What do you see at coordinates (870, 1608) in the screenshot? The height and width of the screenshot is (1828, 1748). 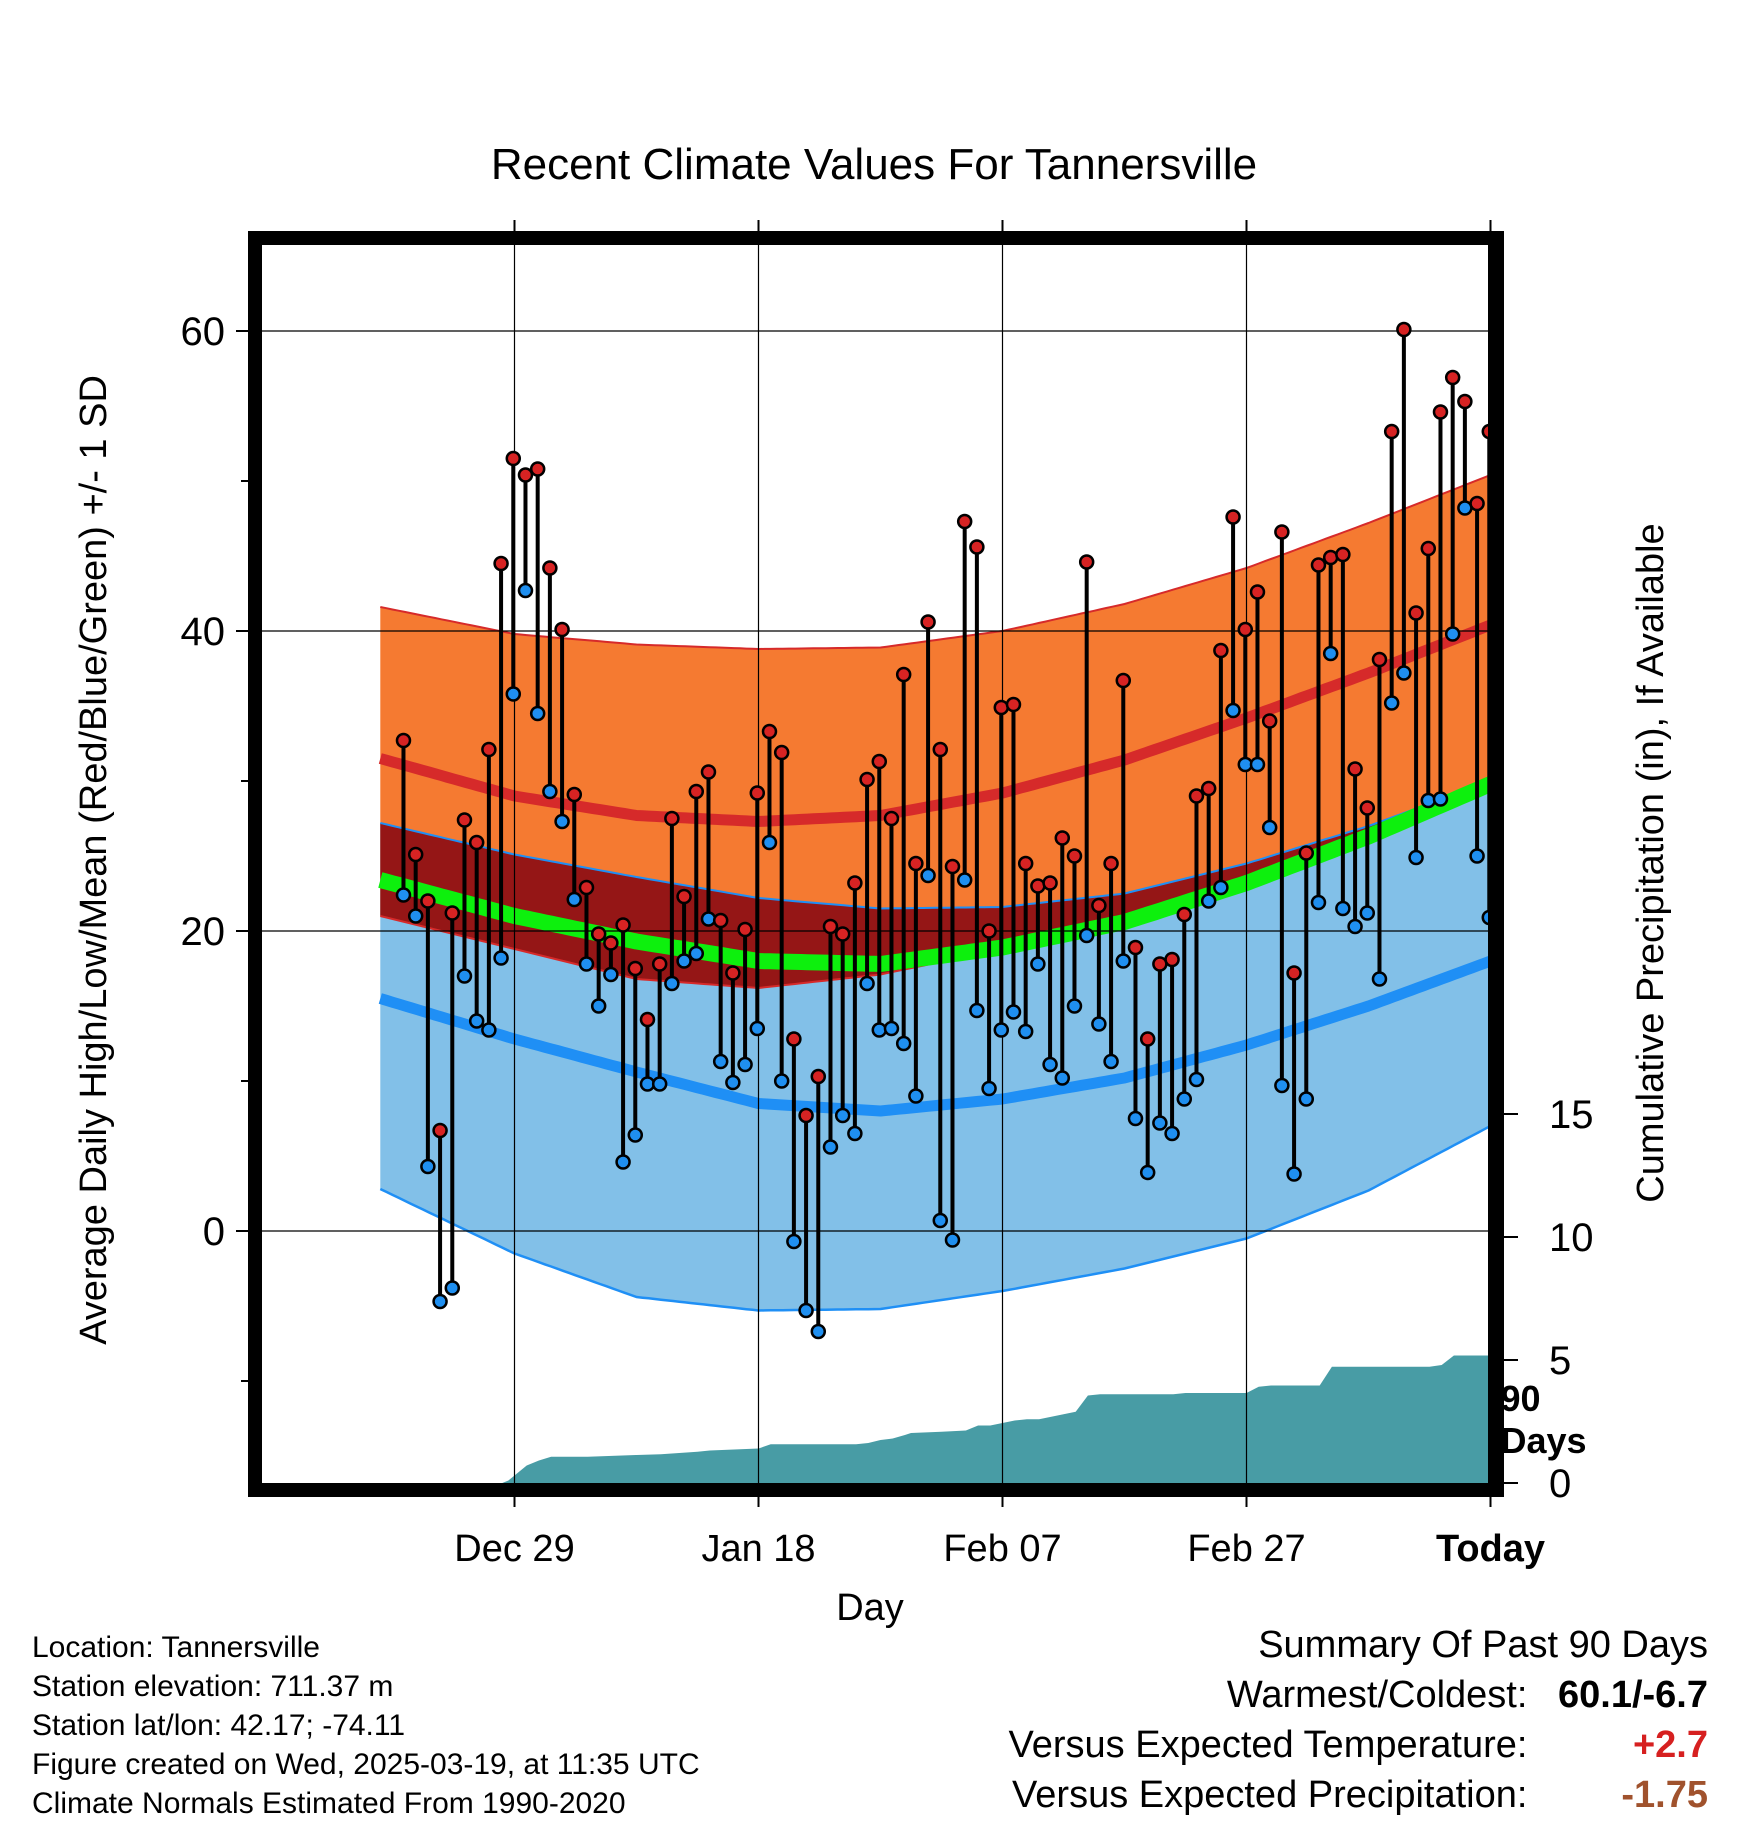 I see `x-axis-label: Day` at bounding box center [870, 1608].